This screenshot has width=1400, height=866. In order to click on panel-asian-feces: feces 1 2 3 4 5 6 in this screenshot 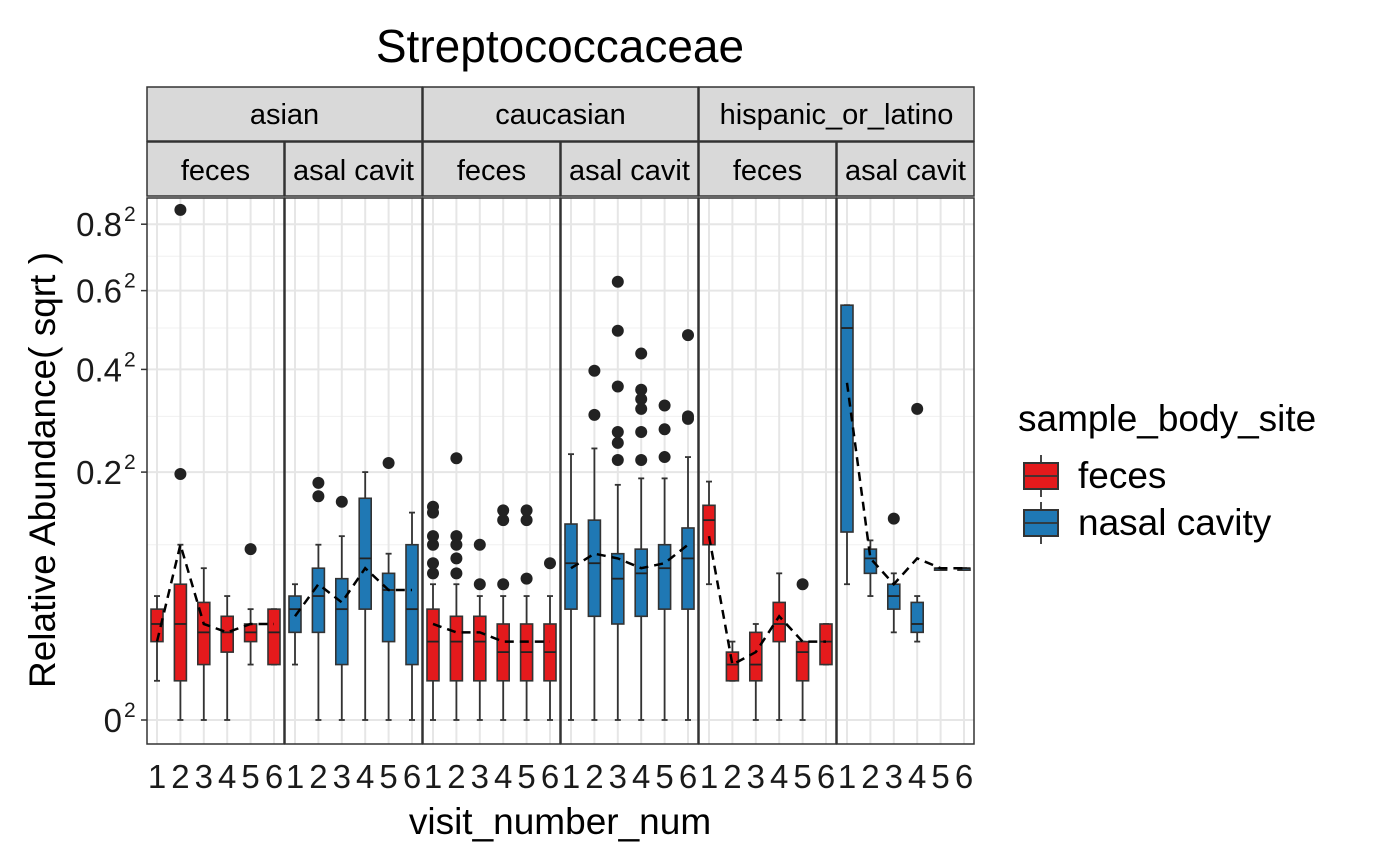, I will do `click(215, 468)`.